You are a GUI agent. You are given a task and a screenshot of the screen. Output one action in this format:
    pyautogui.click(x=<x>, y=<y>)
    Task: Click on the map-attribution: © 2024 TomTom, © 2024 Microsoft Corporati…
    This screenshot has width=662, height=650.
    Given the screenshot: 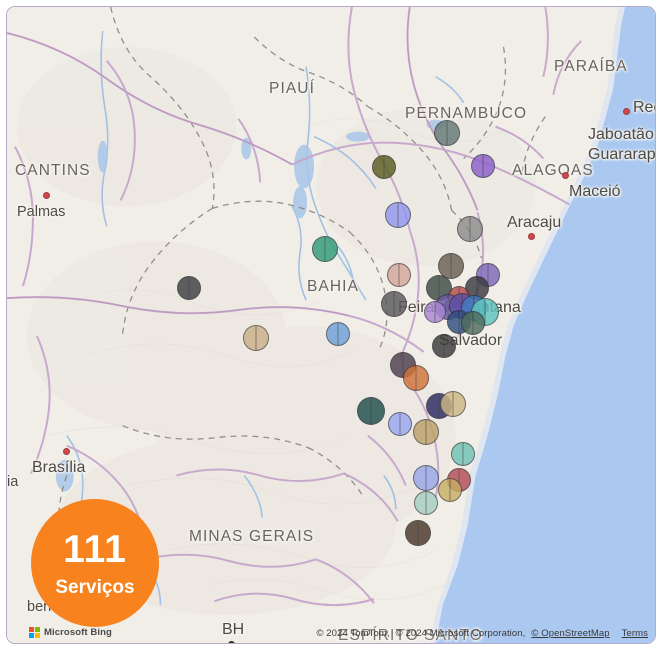 What is the action you would take?
    pyautogui.click(x=482, y=633)
    